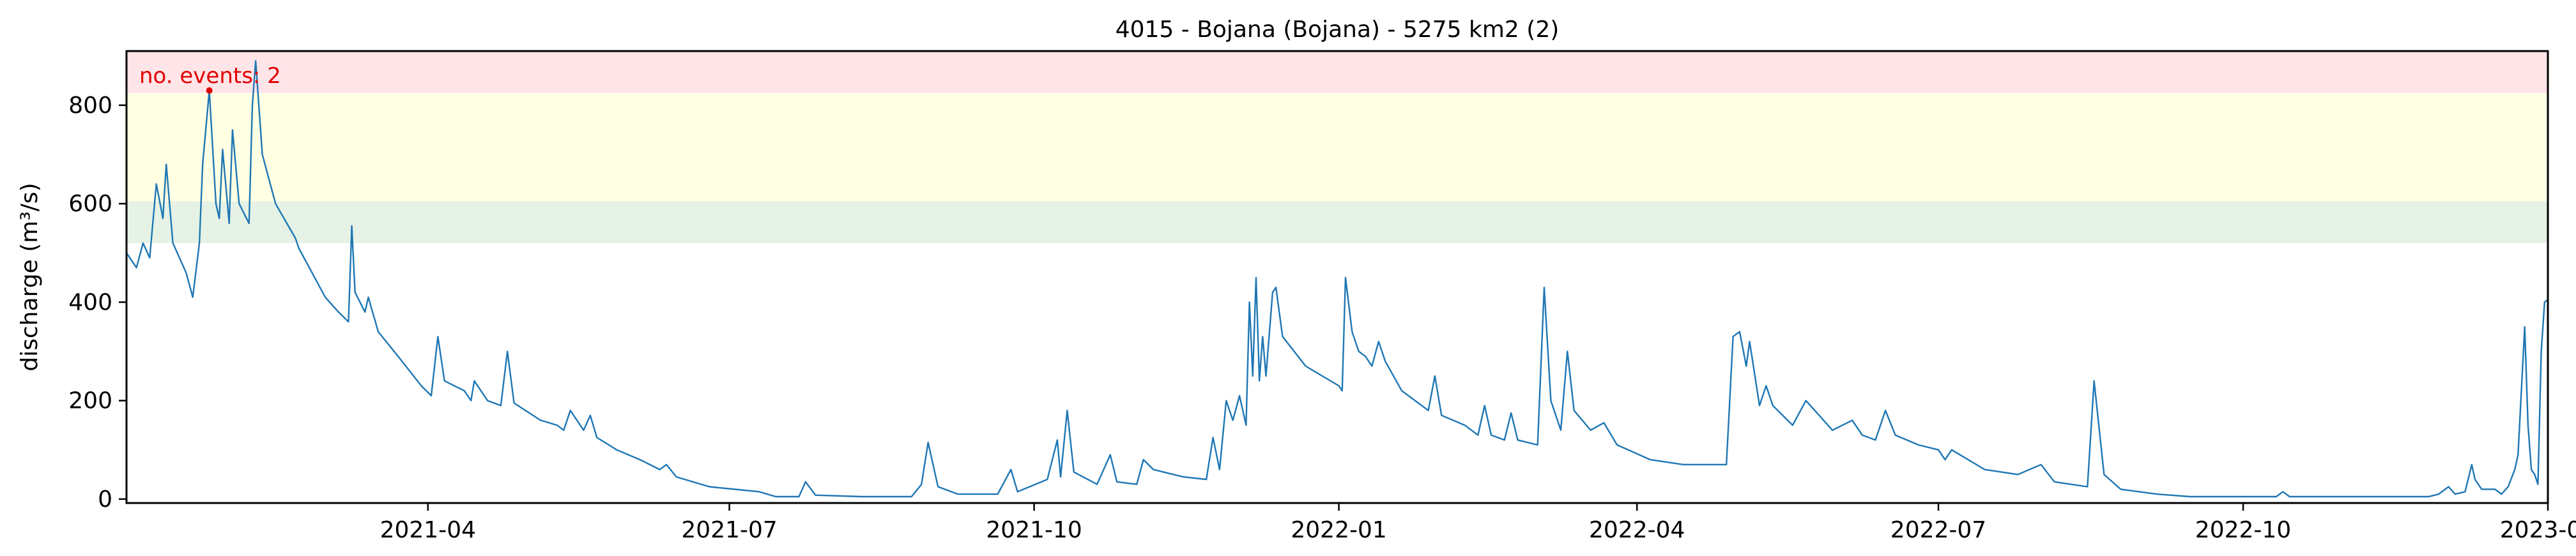 This screenshot has height=556, width=2576. What do you see at coordinates (210, 76) in the screenshot?
I see `event-count-annotation: no. events: 2` at bounding box center [210, 76].